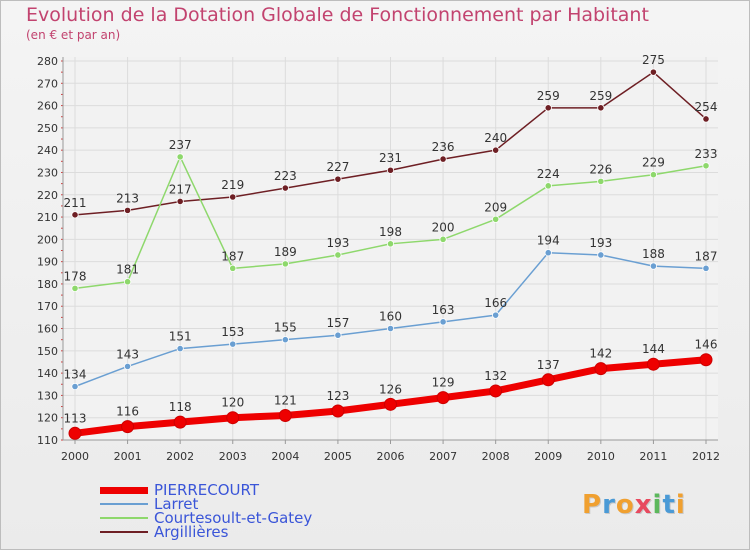  I want to click on y-tick-label: 240, so click(47, 150).